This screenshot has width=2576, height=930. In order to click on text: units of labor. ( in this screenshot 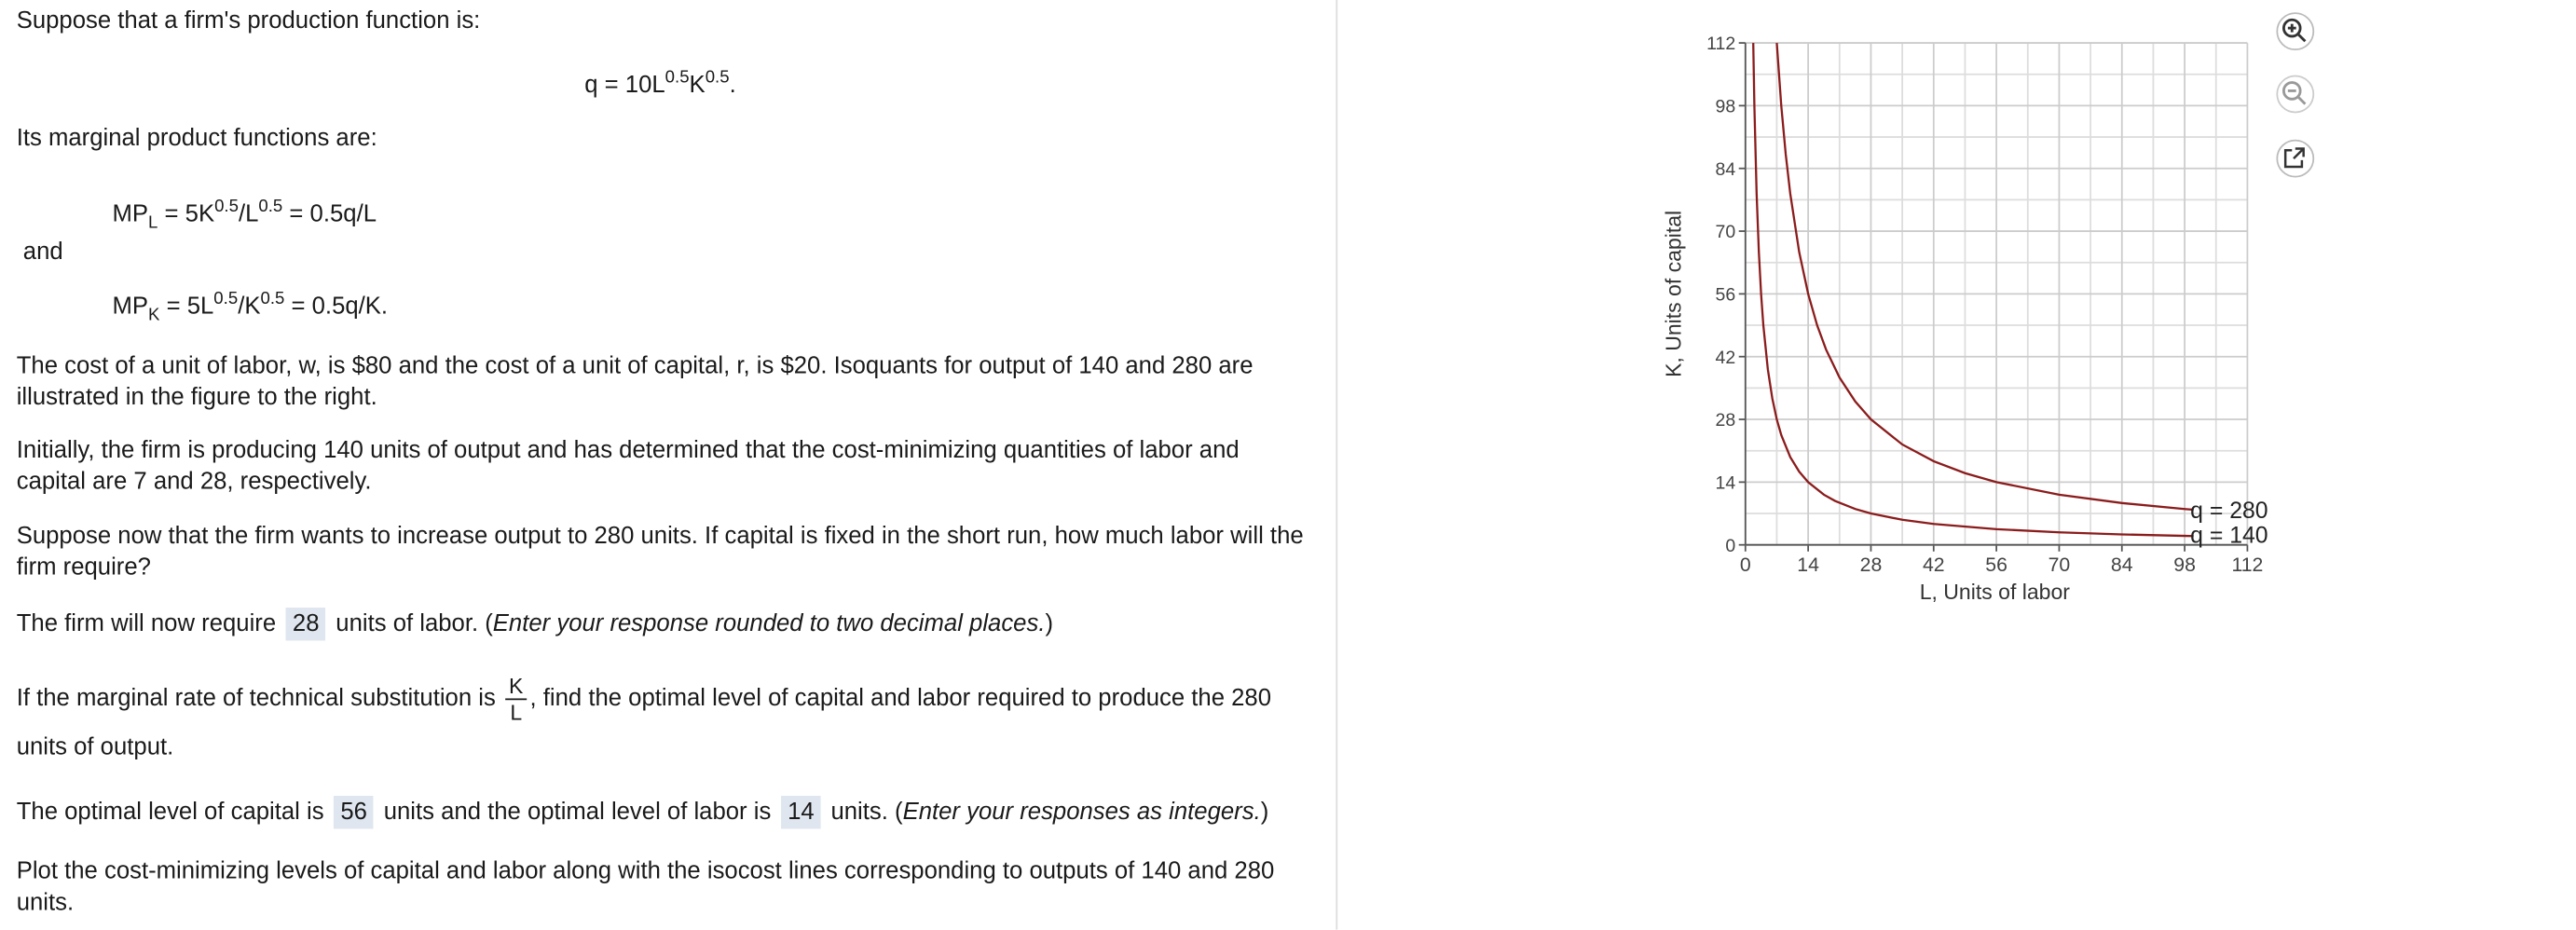, I will do `click(414, 623)`.